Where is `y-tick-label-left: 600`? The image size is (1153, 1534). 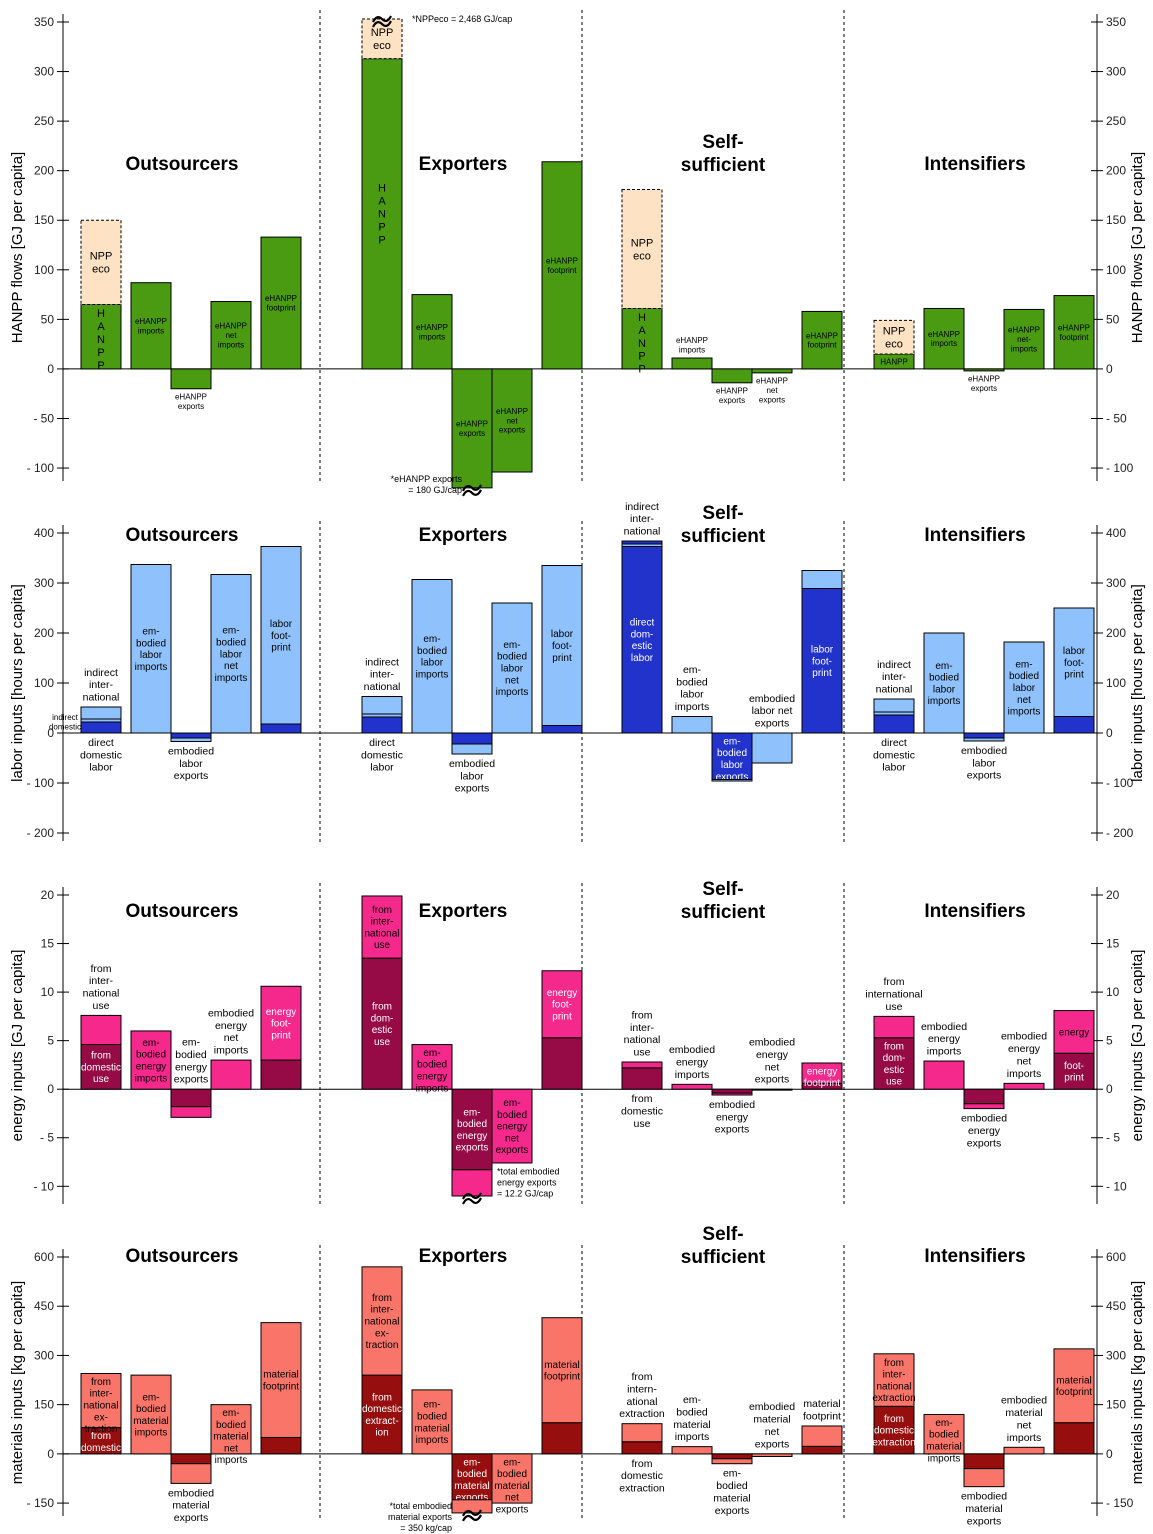 y-tick-label-left: 600 is located at coordinates (44, 1257).